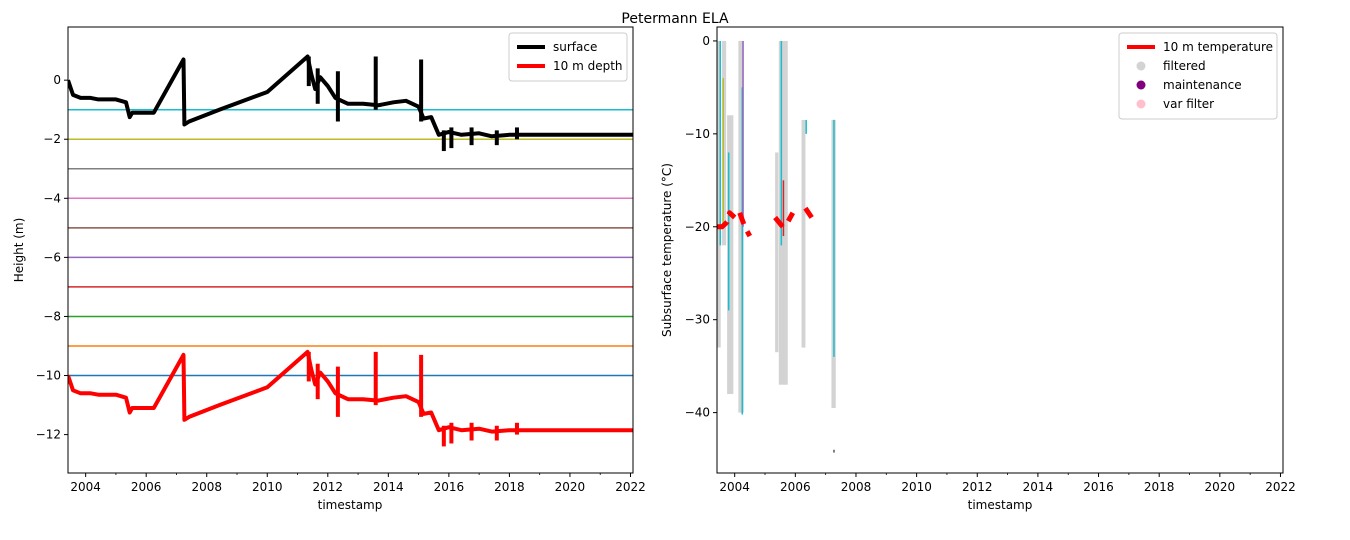 The image size is (1350, 540). I want to click on series-line-surface, so click(350, 96).